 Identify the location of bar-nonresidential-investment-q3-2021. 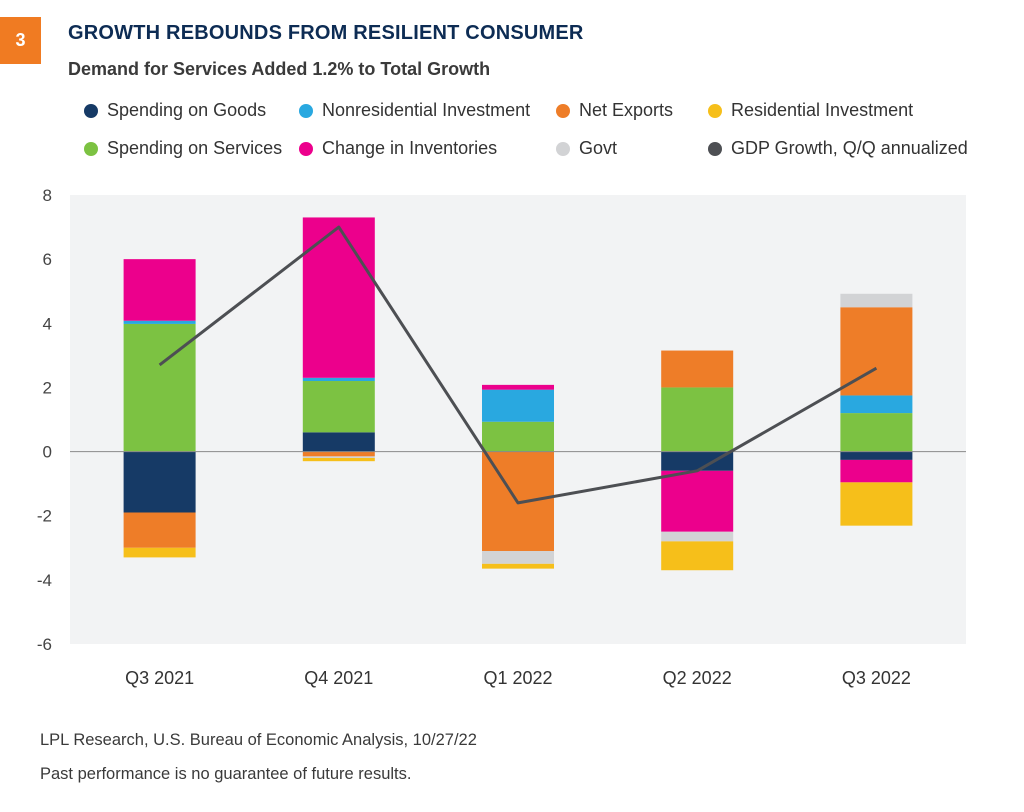
(159, 322).